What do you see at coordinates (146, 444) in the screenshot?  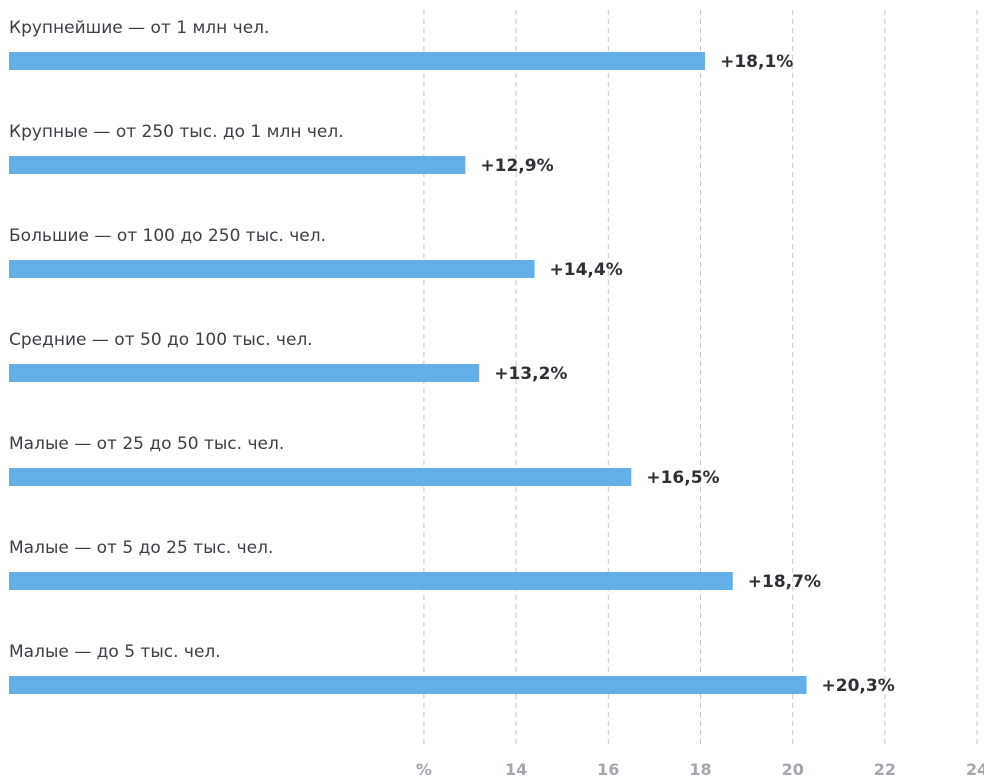 I see `category-label: Малые — от 25 до 50 тыс. чел.` at bounding box center [146, 444].